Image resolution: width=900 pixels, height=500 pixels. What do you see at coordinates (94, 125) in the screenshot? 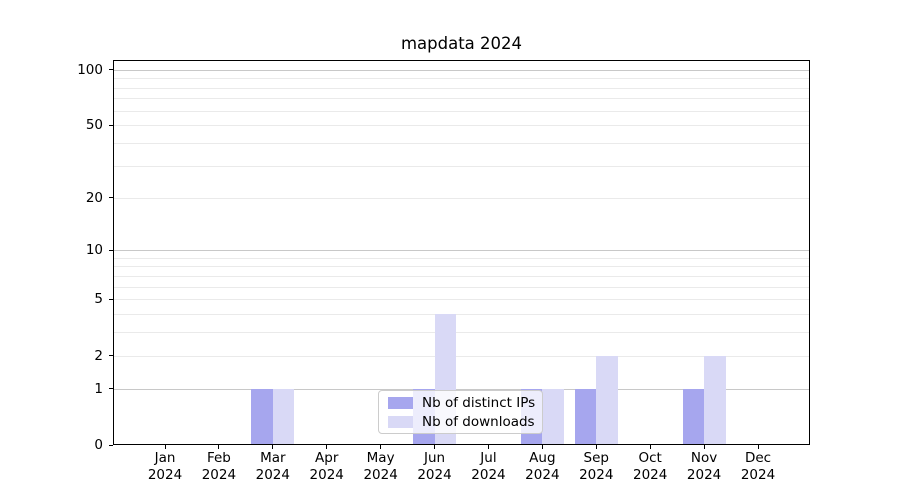
I see `y-tick-label: 50` at bounding box center [94, 125].